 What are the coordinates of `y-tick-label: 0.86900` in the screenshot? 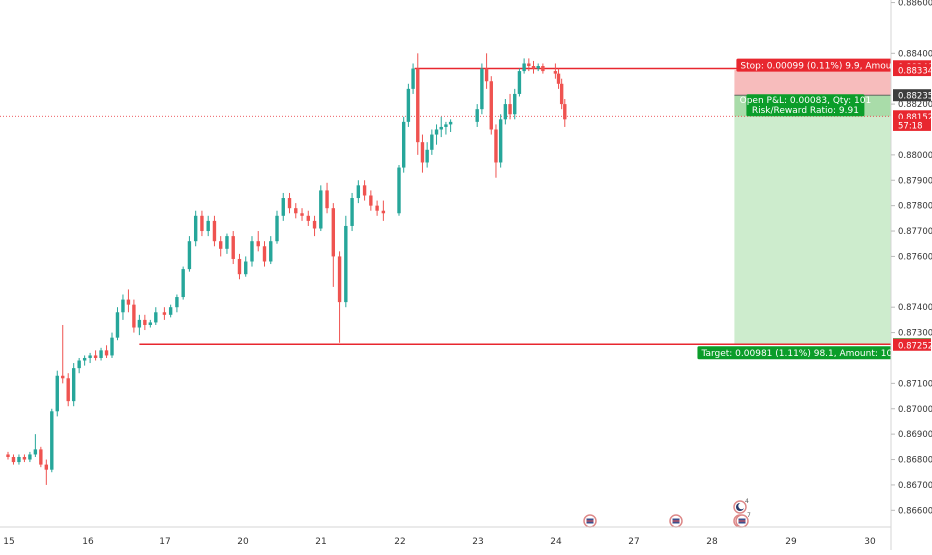 It's located at (915, 435).